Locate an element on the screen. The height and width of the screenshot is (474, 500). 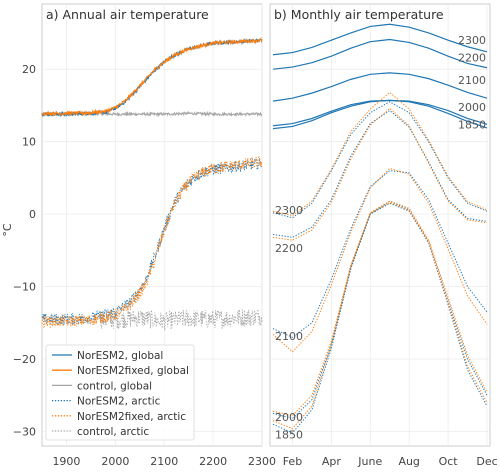
y-tick-label: 0 is located at coordinates (32, 214).